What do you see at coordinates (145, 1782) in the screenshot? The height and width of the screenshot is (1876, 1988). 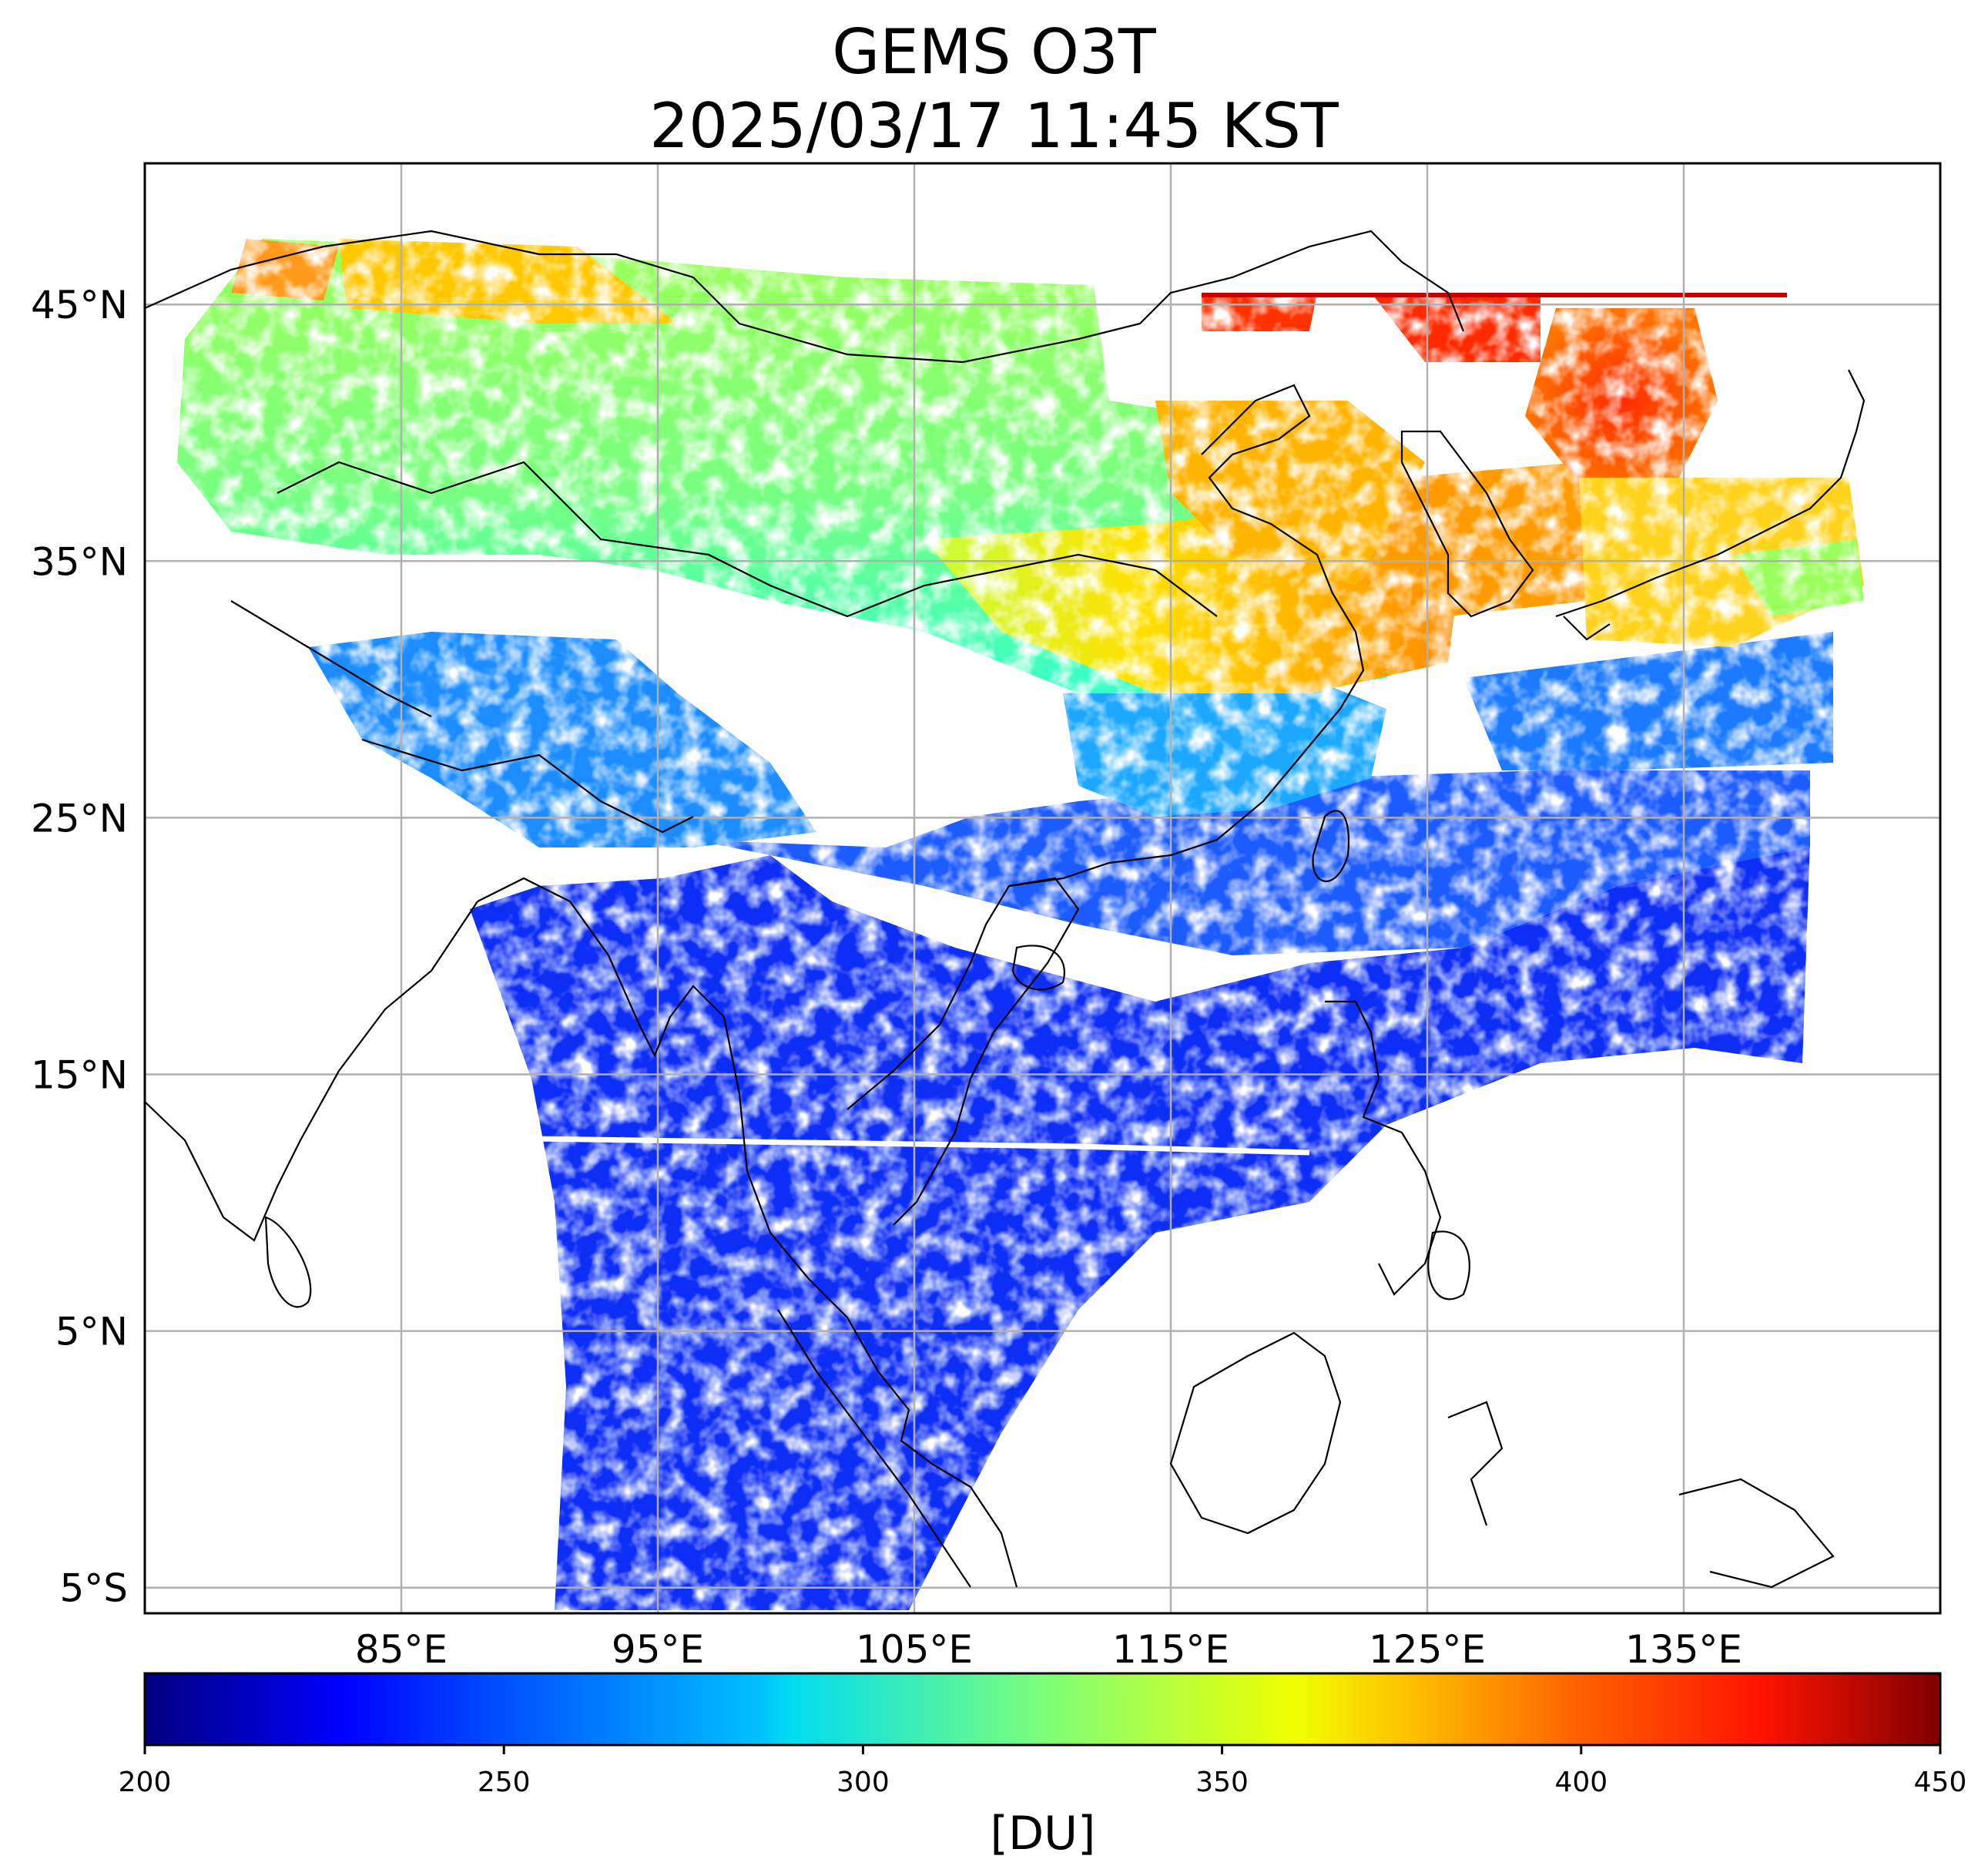 I see `colorbar-tick-label: 200` at bounding box center [145, 1782].